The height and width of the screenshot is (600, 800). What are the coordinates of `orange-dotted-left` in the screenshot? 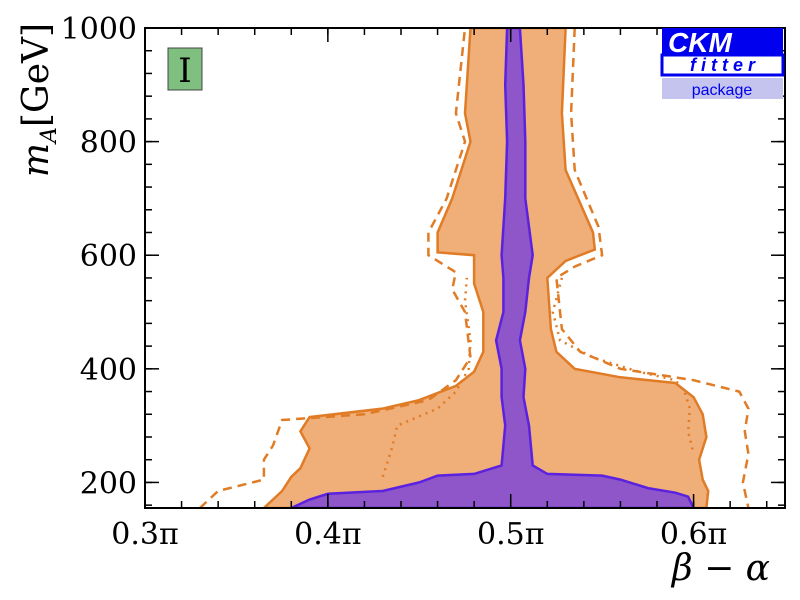 It's located at (426, 377).